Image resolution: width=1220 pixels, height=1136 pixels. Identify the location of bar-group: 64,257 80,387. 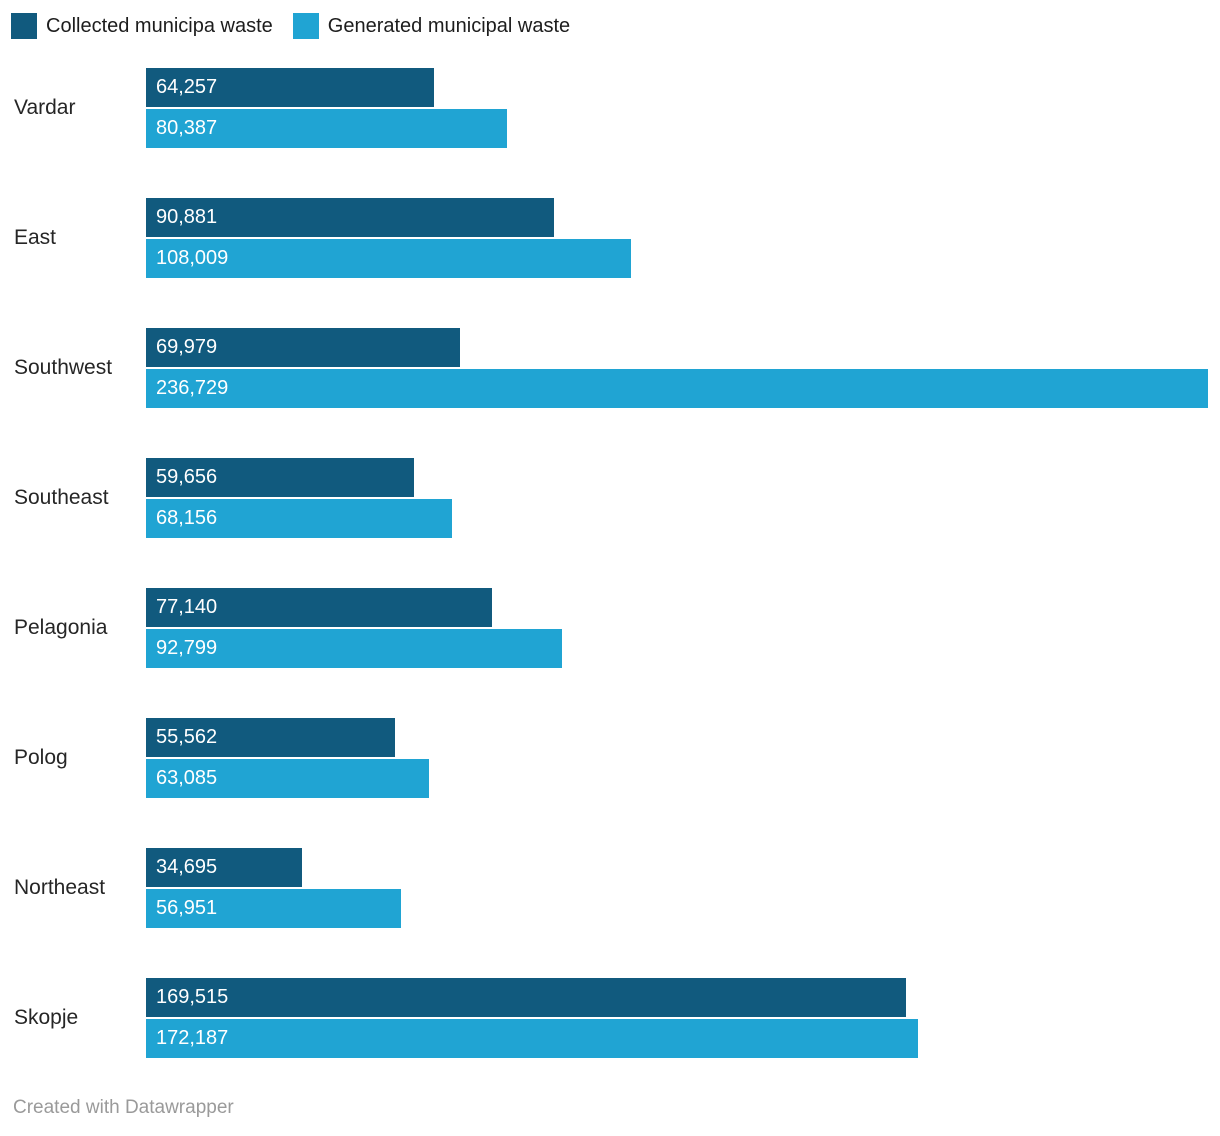
(677, 108).